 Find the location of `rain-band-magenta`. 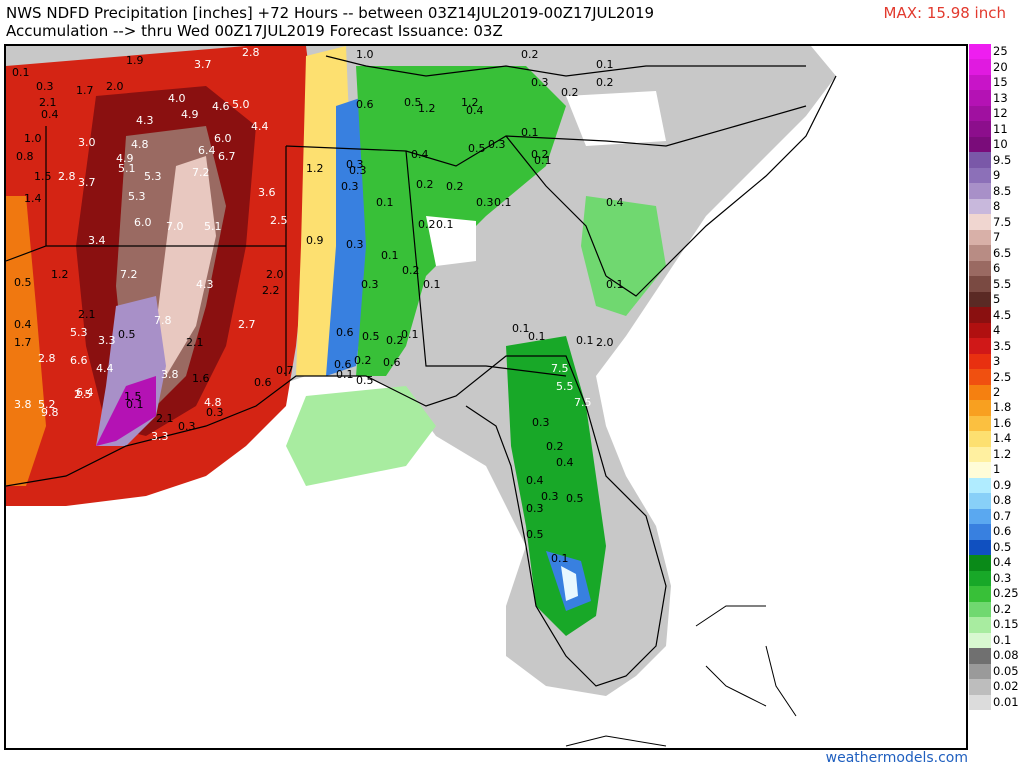

rain-band-magenta is located at coordinates (126, 411).